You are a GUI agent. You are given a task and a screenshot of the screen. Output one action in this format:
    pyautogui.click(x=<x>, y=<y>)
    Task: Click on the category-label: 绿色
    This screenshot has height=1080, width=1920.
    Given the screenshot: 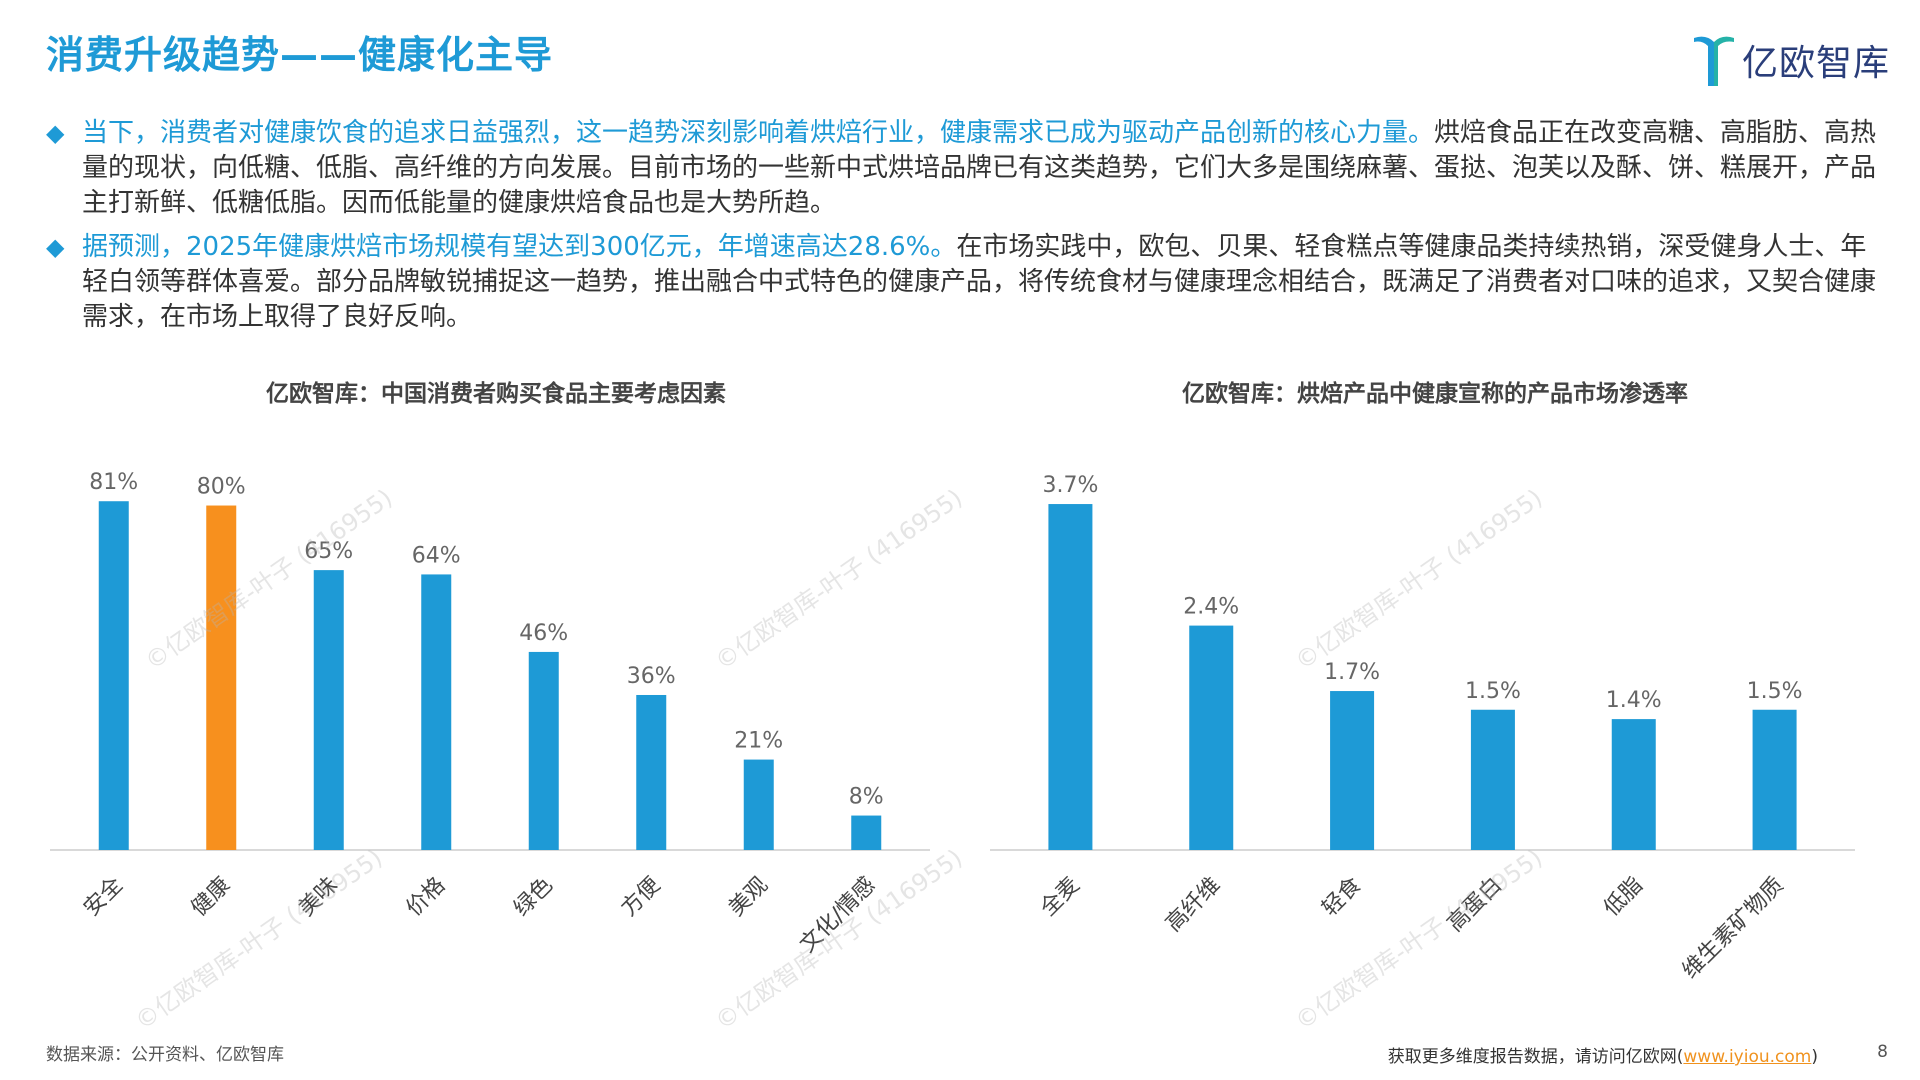 What is the action you would take?
    pyautogui.click(x=533, y=897)
    